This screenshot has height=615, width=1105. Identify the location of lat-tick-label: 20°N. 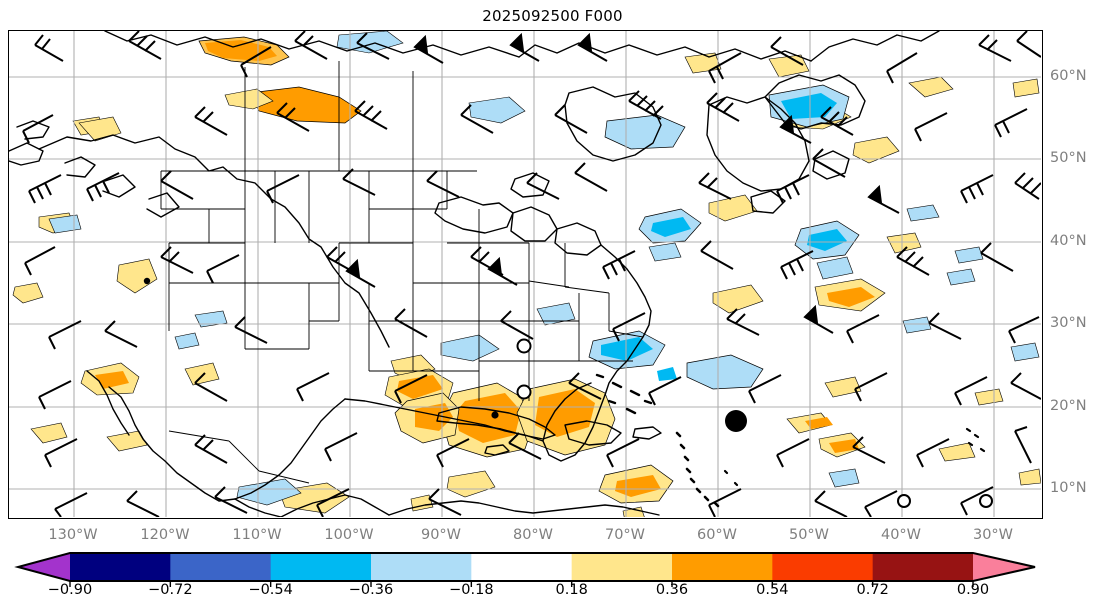
(1068, 406).